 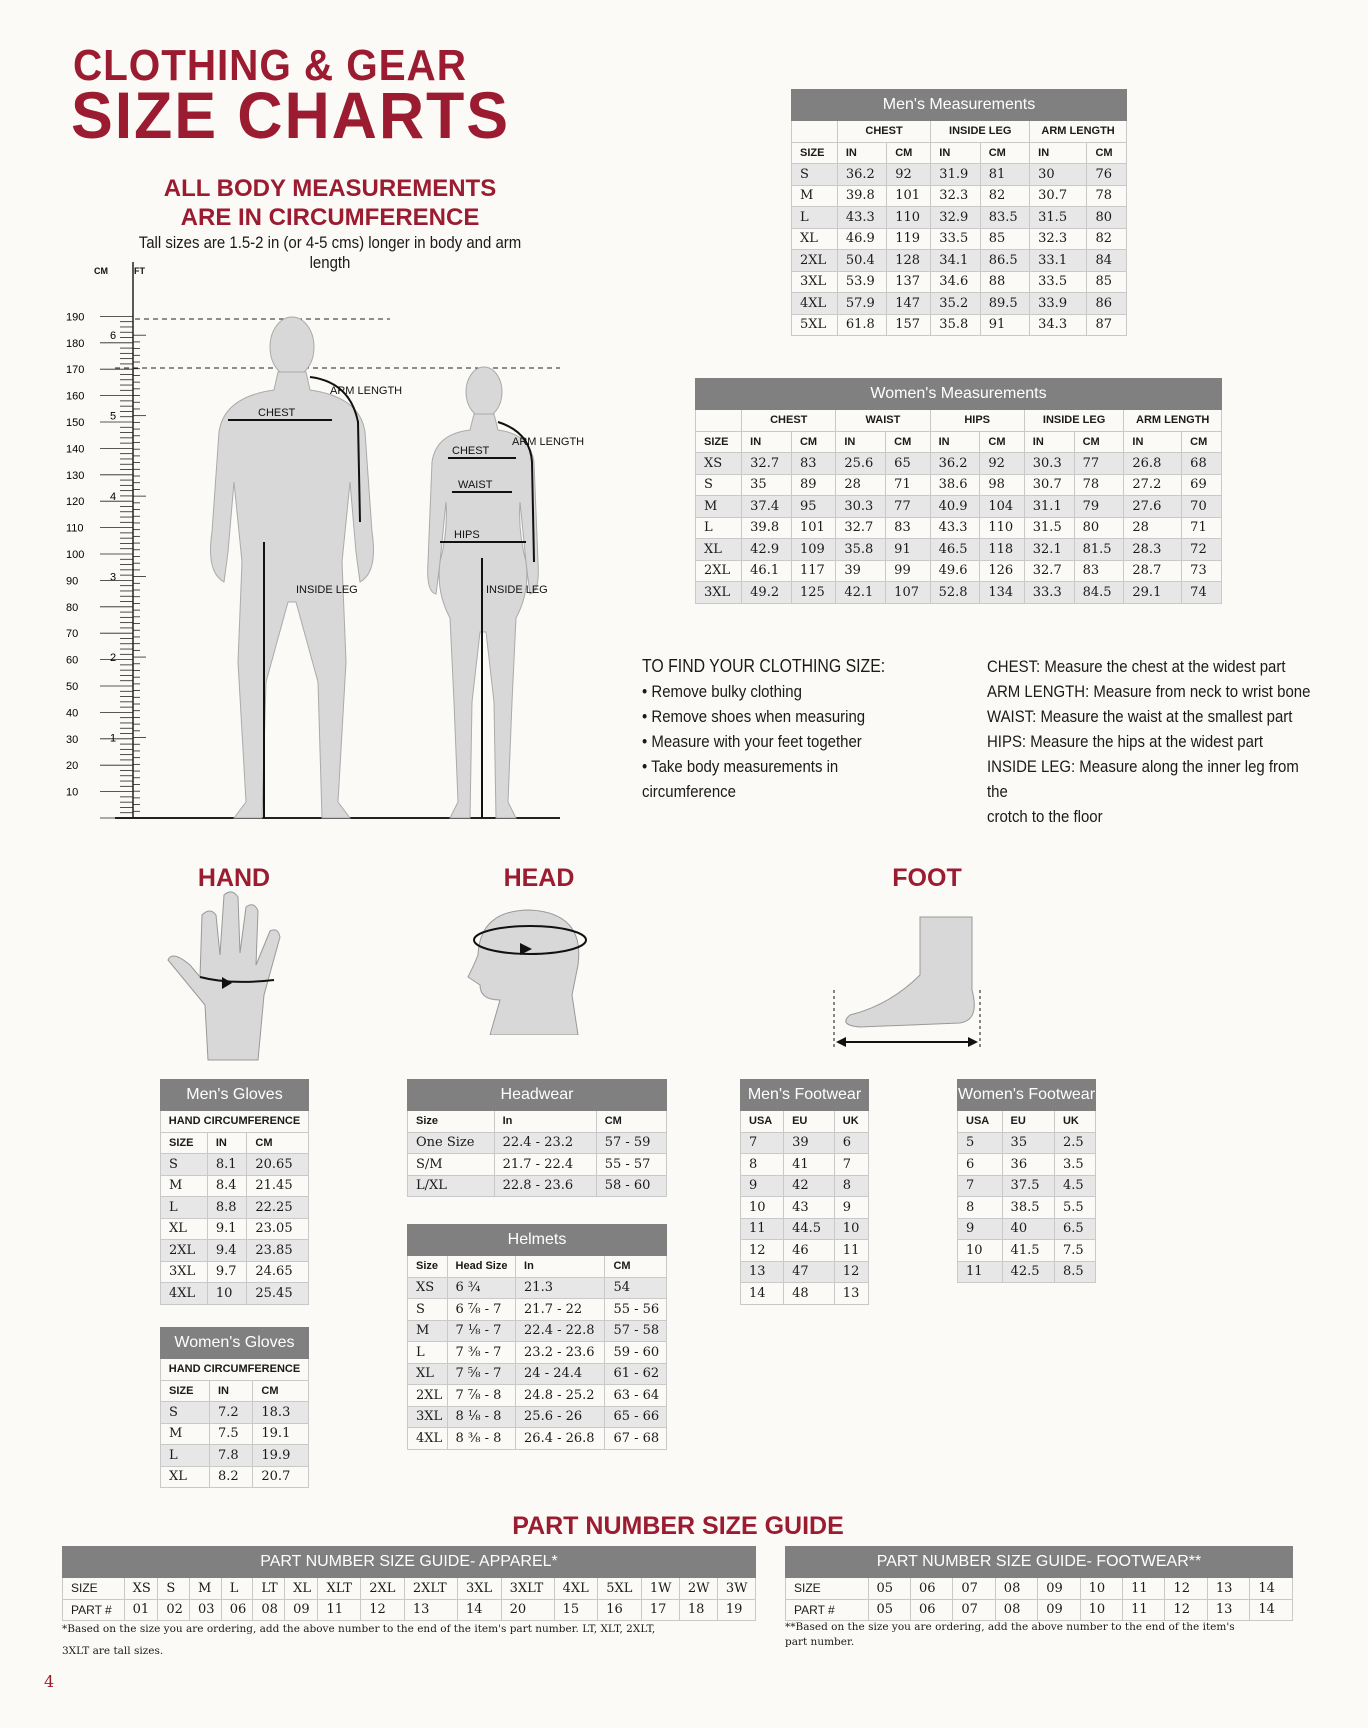 What do you see at coordinates (234, 1390) in the screenshot?
I see `column-header-row: SIZE IN CM` at bounding box center [234, 1390].